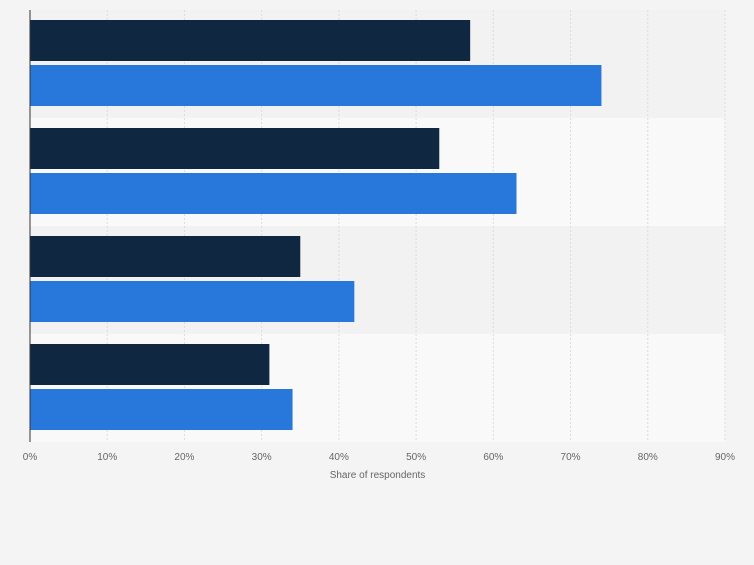 The image size is (754, 565). Describe the element at coordinates (339, 457) in the screenshot. I see `x-tick-label: 40%` at that location.